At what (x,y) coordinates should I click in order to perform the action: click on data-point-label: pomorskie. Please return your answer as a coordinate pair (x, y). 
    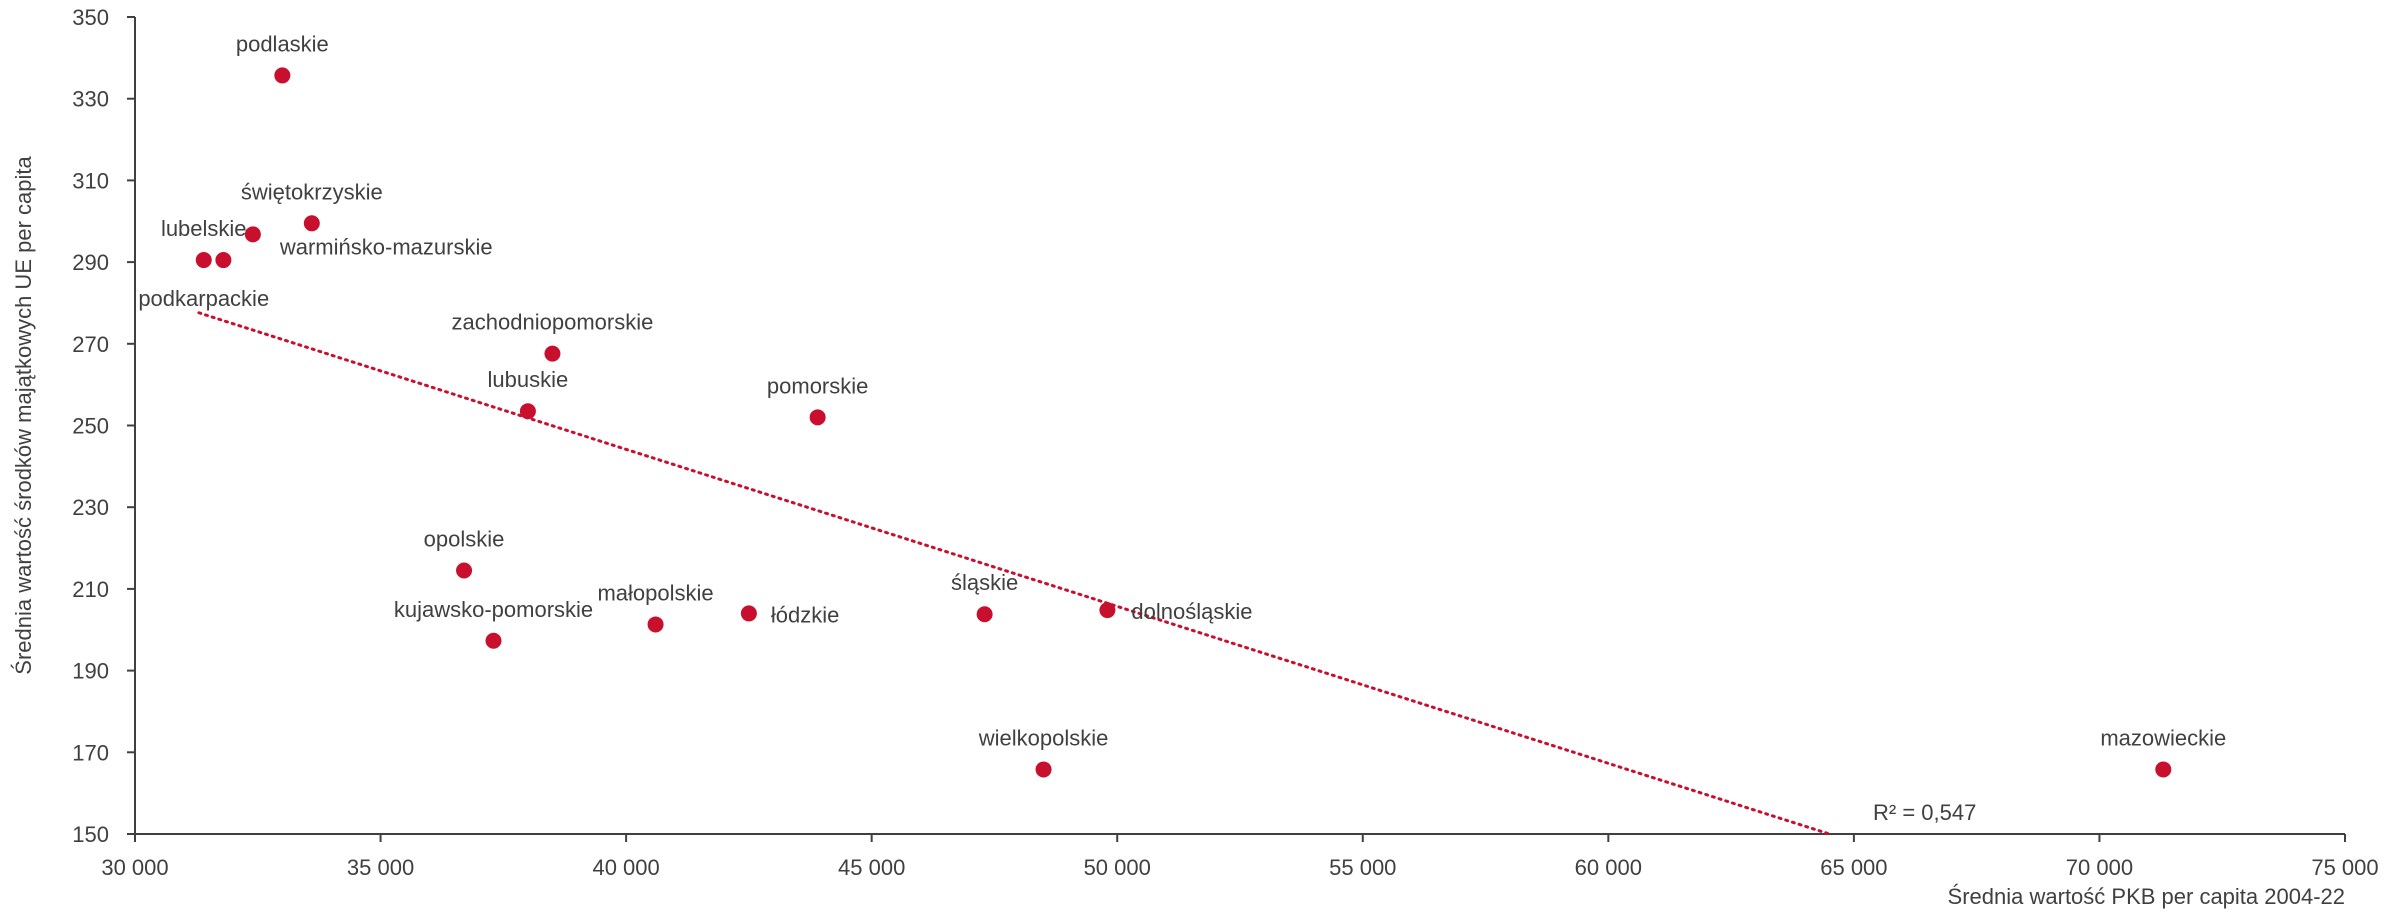
    Looking at the image, I should click on (817, 385).